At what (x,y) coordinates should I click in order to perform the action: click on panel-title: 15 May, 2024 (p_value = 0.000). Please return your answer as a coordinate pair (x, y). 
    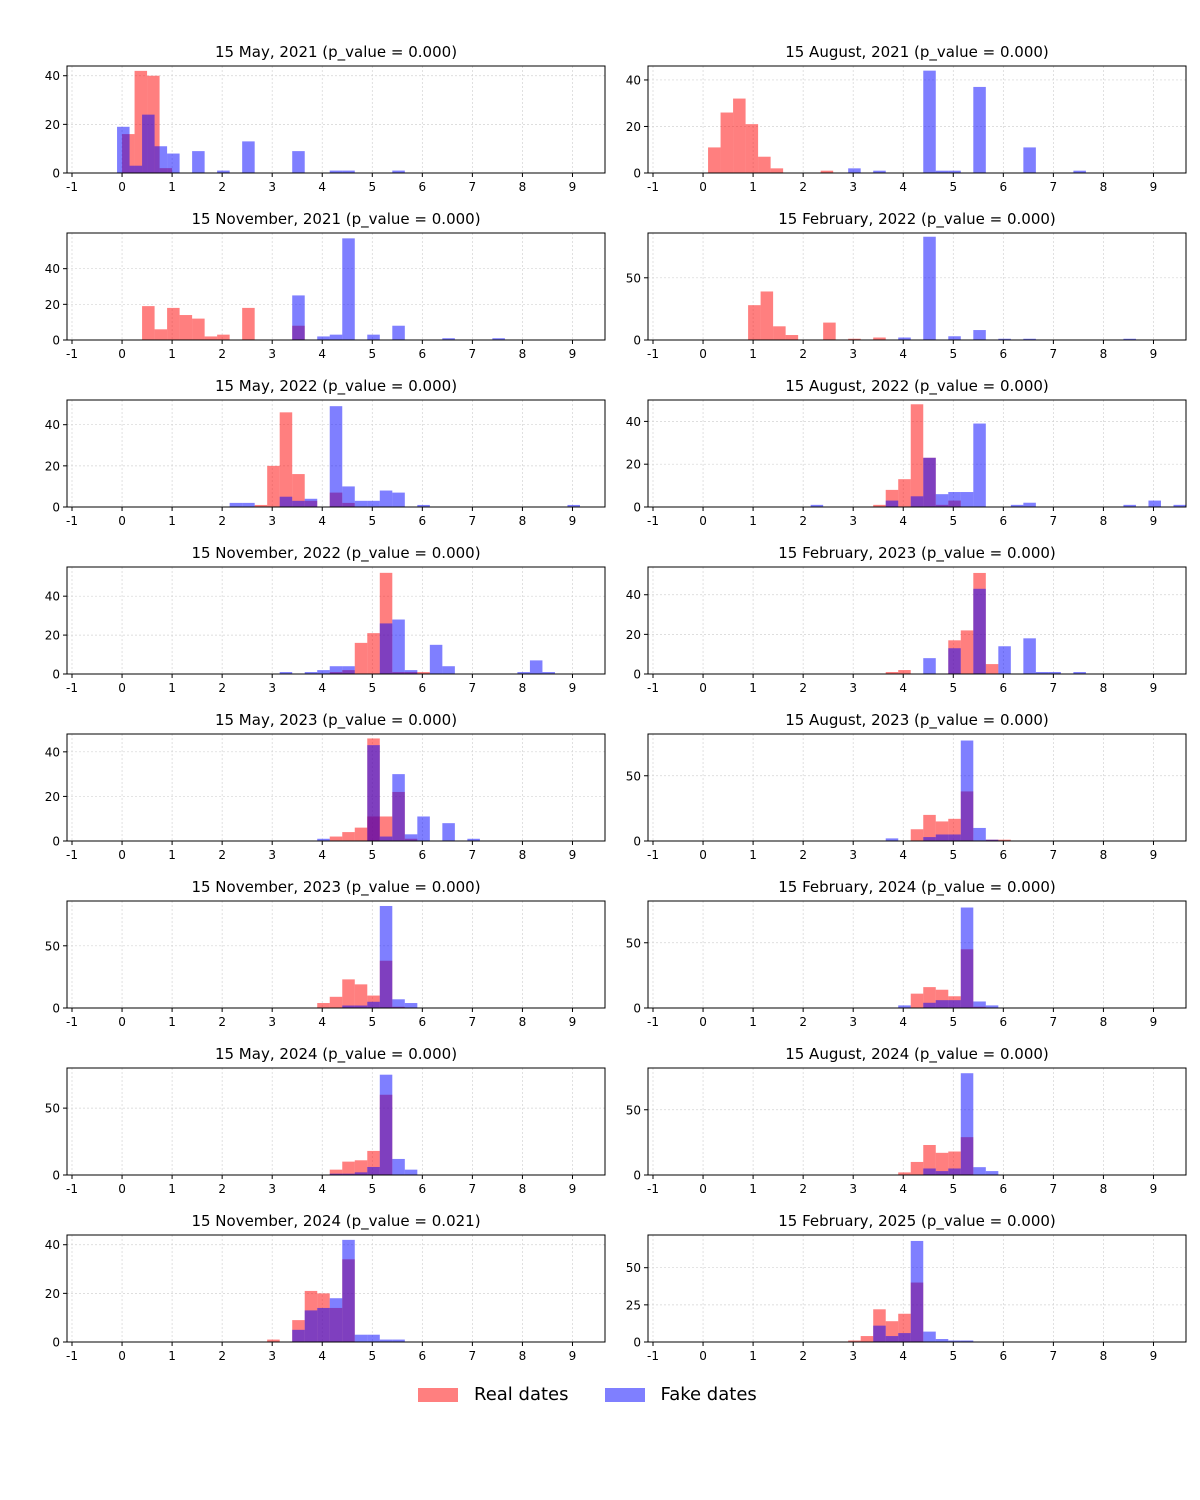
    Looking at the image, I should click on (336, 1054).